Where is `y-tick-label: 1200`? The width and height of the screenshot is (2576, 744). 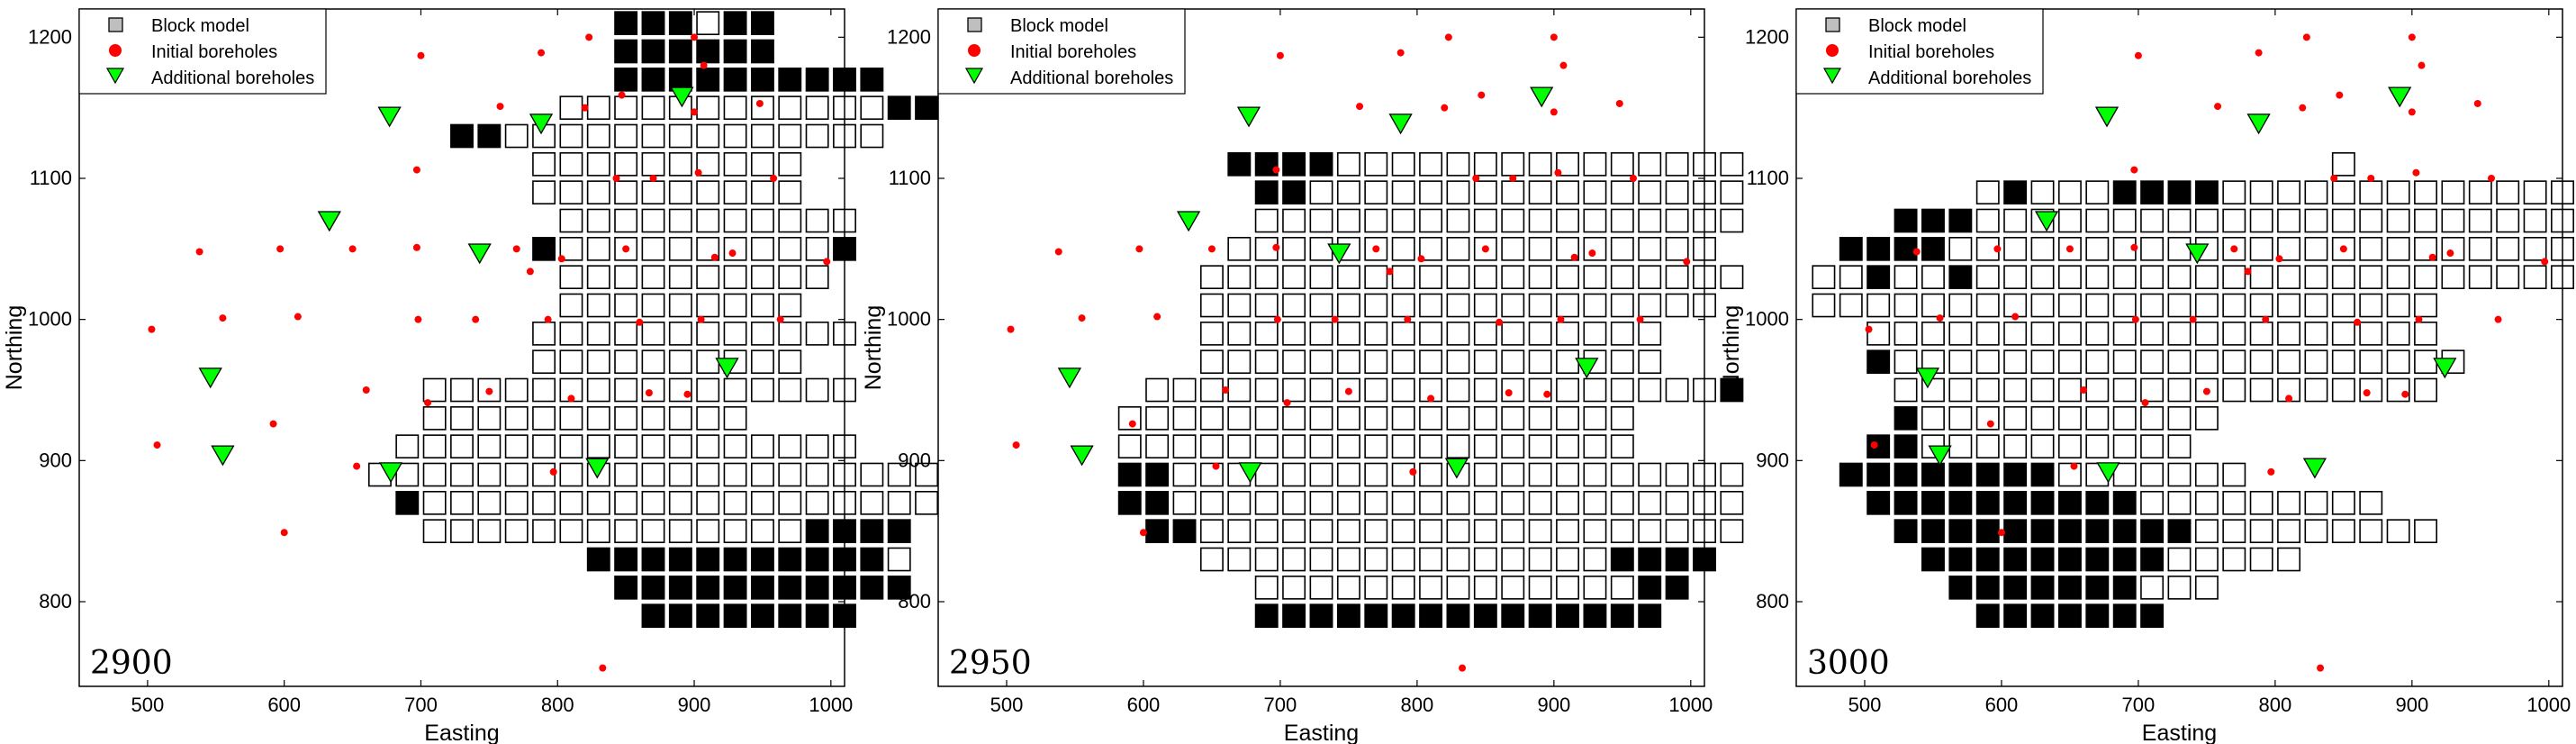 y-tick-label: 1200 is located at coordinates (50, 36).